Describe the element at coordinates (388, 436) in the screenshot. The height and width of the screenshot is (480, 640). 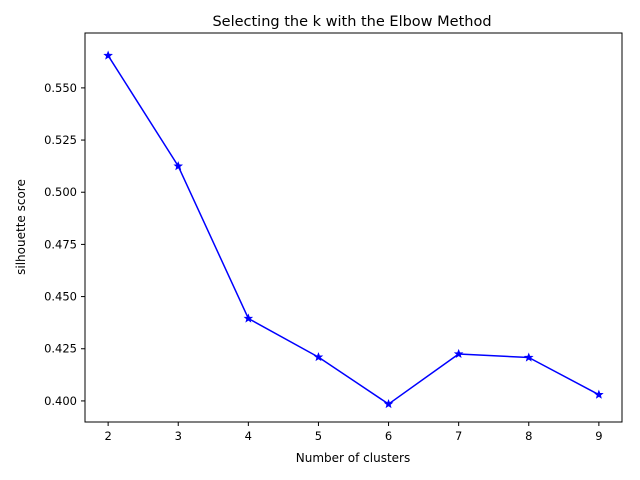
I see `x-tick-label: 6` at that location.